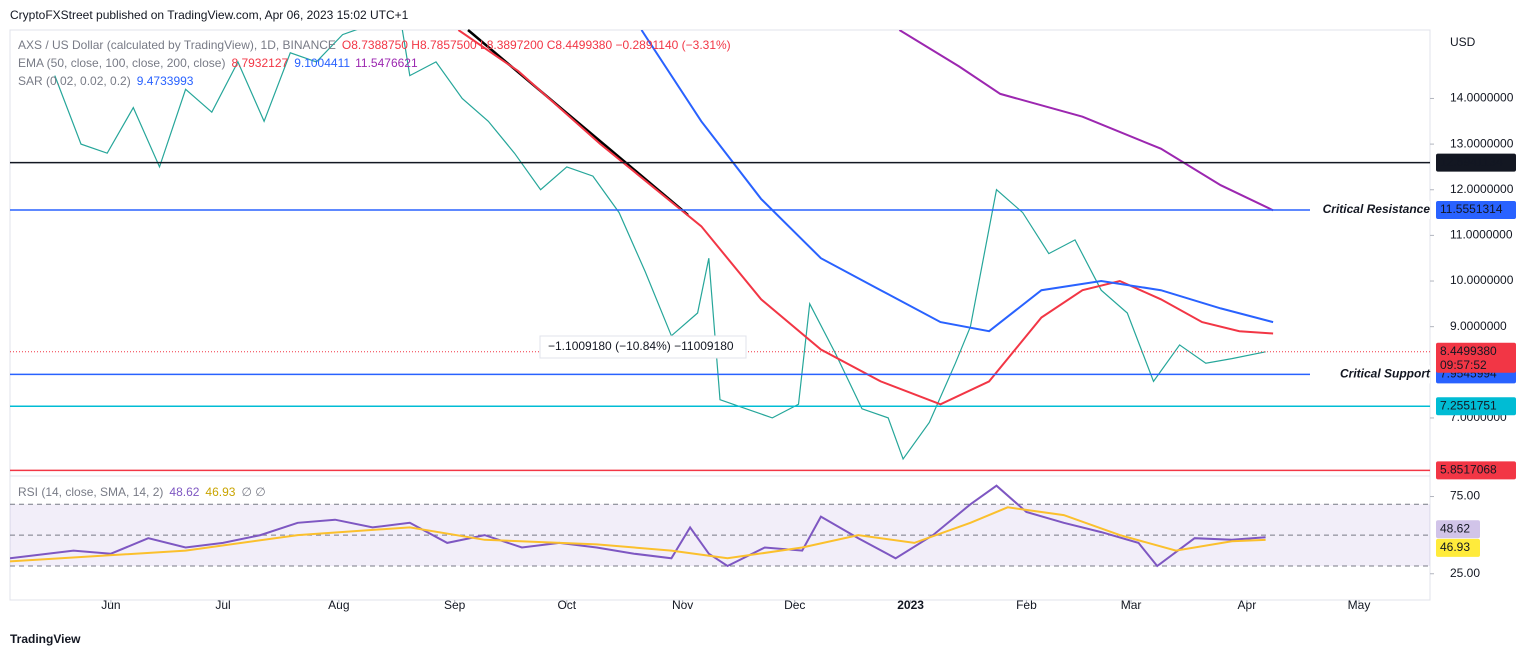 The image size is (1536, 659). I want to click on level-text: Critical Resistance, so click(1377, 209).